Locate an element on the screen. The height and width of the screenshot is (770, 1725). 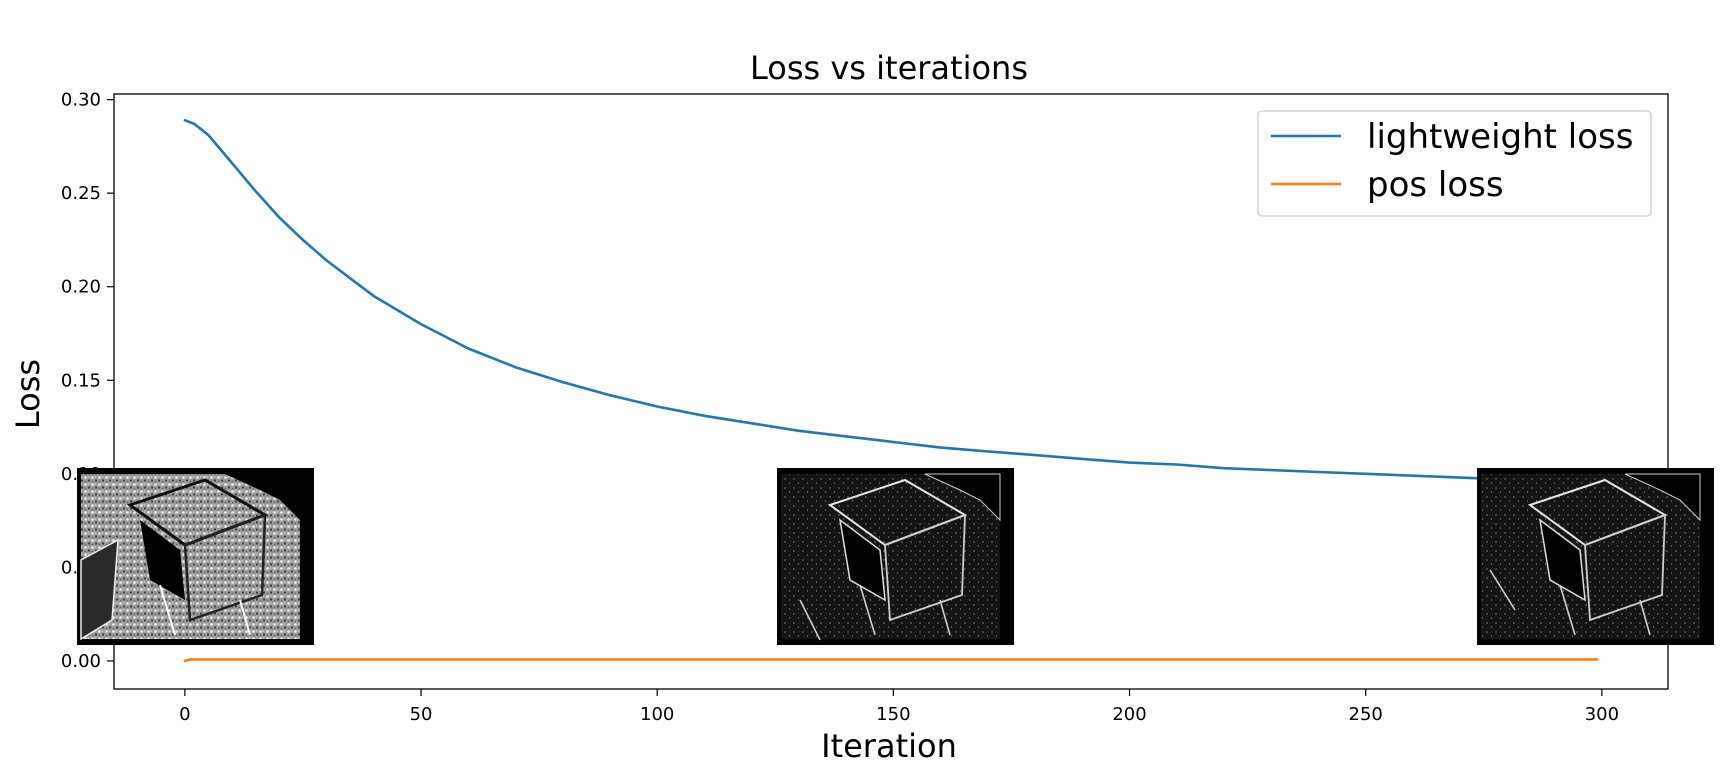
y-tick-label: 0.30 is located at coordinates (81, 100).